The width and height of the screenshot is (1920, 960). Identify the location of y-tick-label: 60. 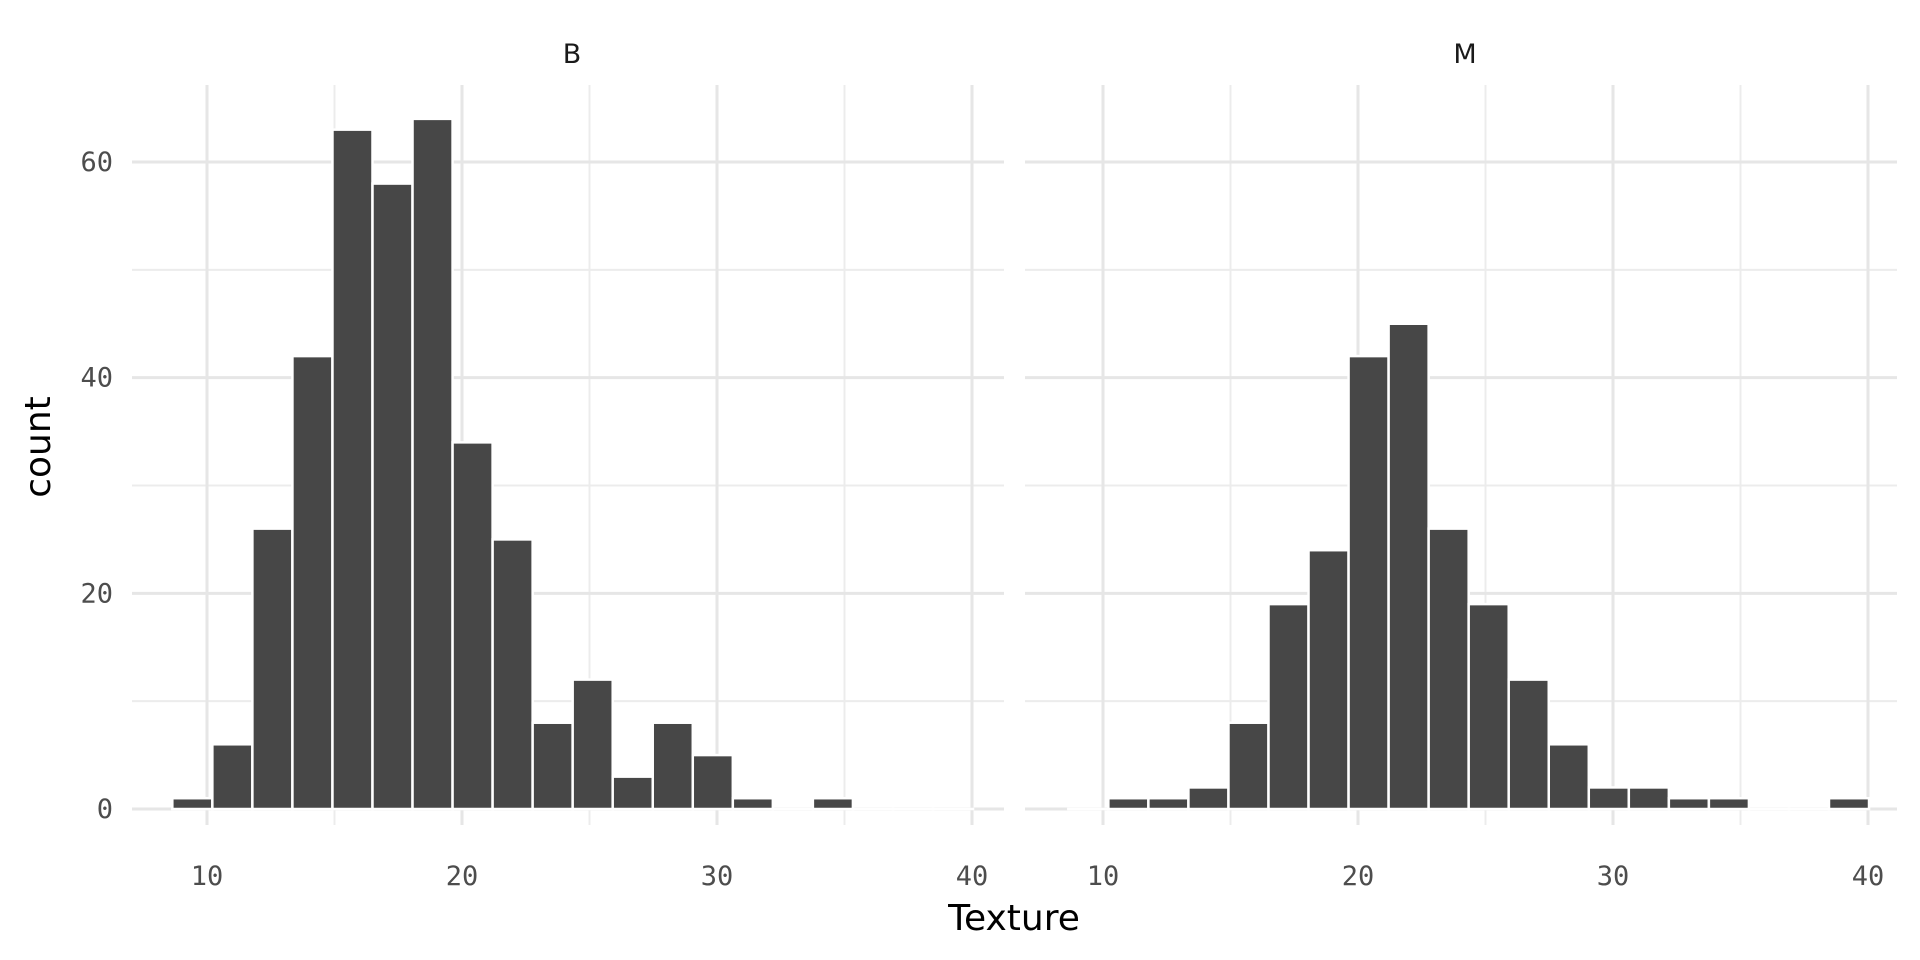
(96, 162).